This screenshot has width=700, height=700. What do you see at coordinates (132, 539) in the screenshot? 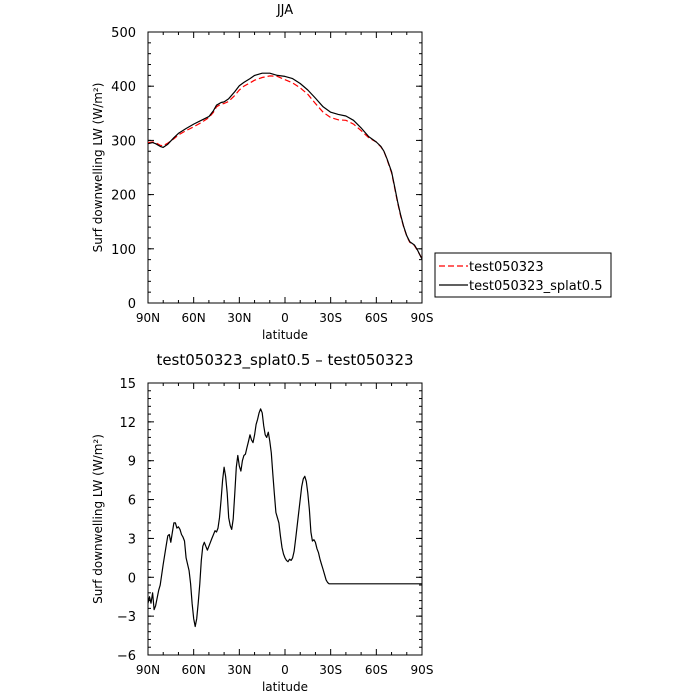
I see `y-tick-label: 3` at bounding box center [132, 539].